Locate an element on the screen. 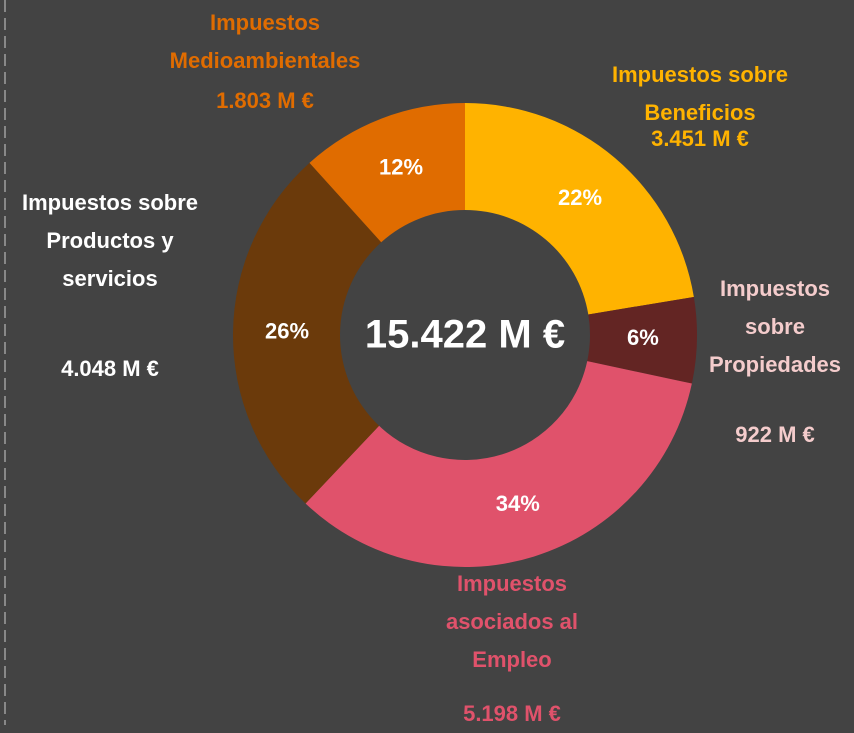  category-label: Impuestos sobre Productos y servicios is located at coordinates (110, 240).